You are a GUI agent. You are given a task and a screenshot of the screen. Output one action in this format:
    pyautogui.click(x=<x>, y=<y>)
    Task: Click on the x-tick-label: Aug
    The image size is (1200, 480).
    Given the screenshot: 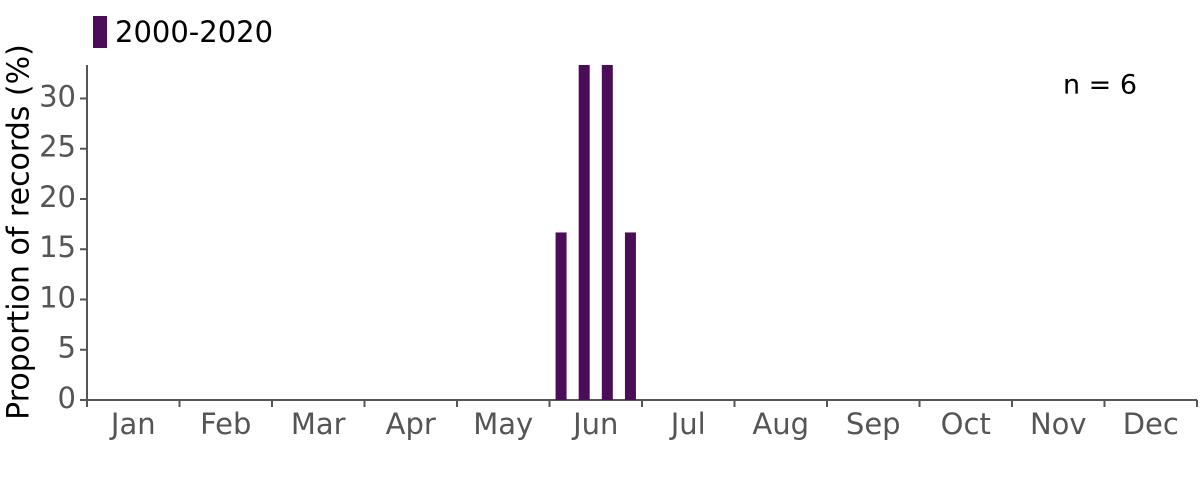 What is the action you would take?
    pyautogui.click(x=780, y=424)
    